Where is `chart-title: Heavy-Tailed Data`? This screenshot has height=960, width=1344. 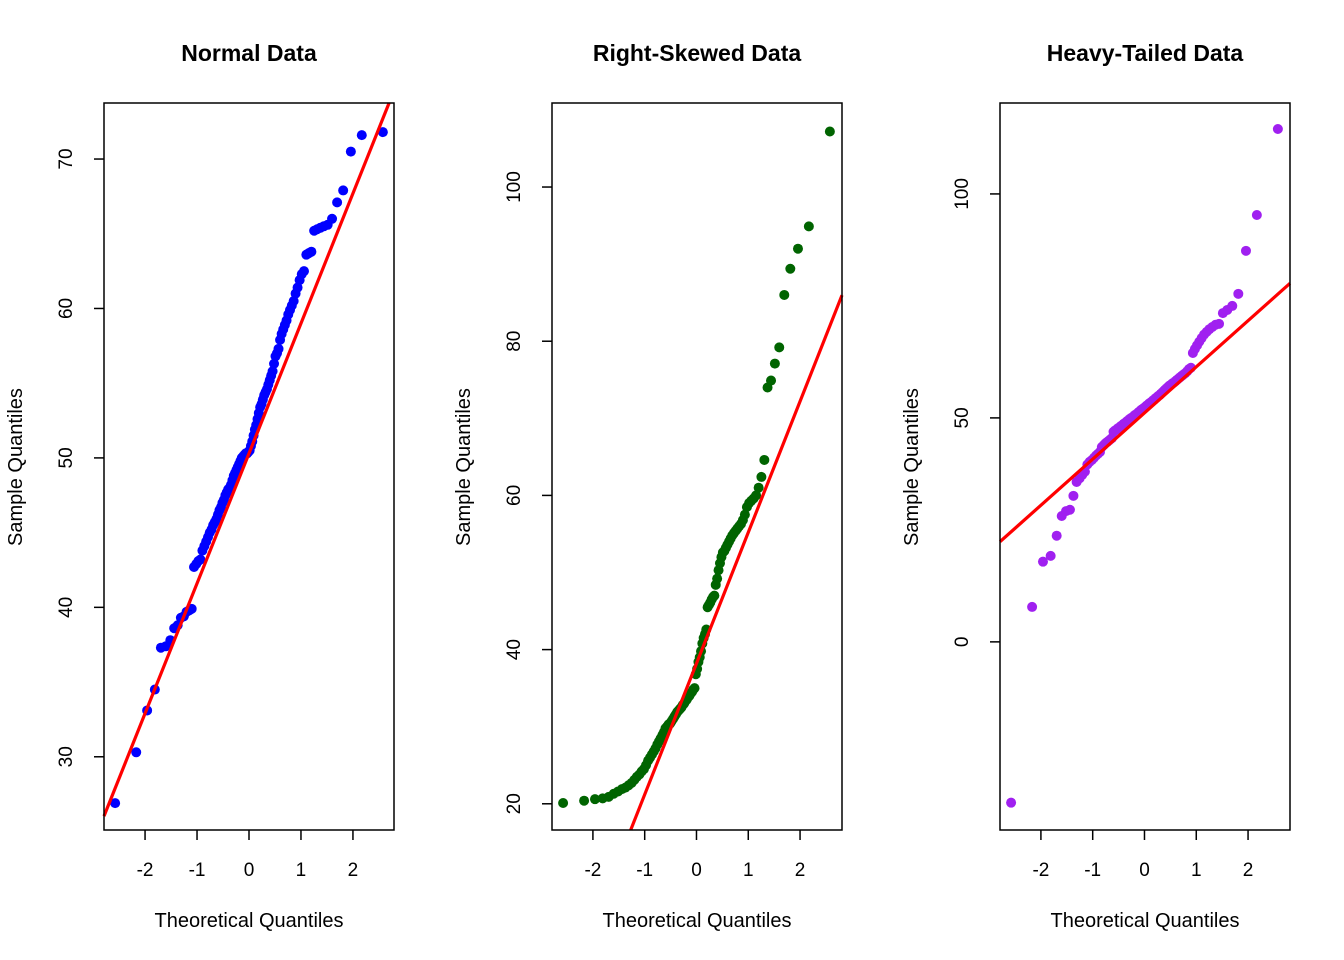
chart-title: Heavy-Tailed Data is located at coordinates (1145, 53).